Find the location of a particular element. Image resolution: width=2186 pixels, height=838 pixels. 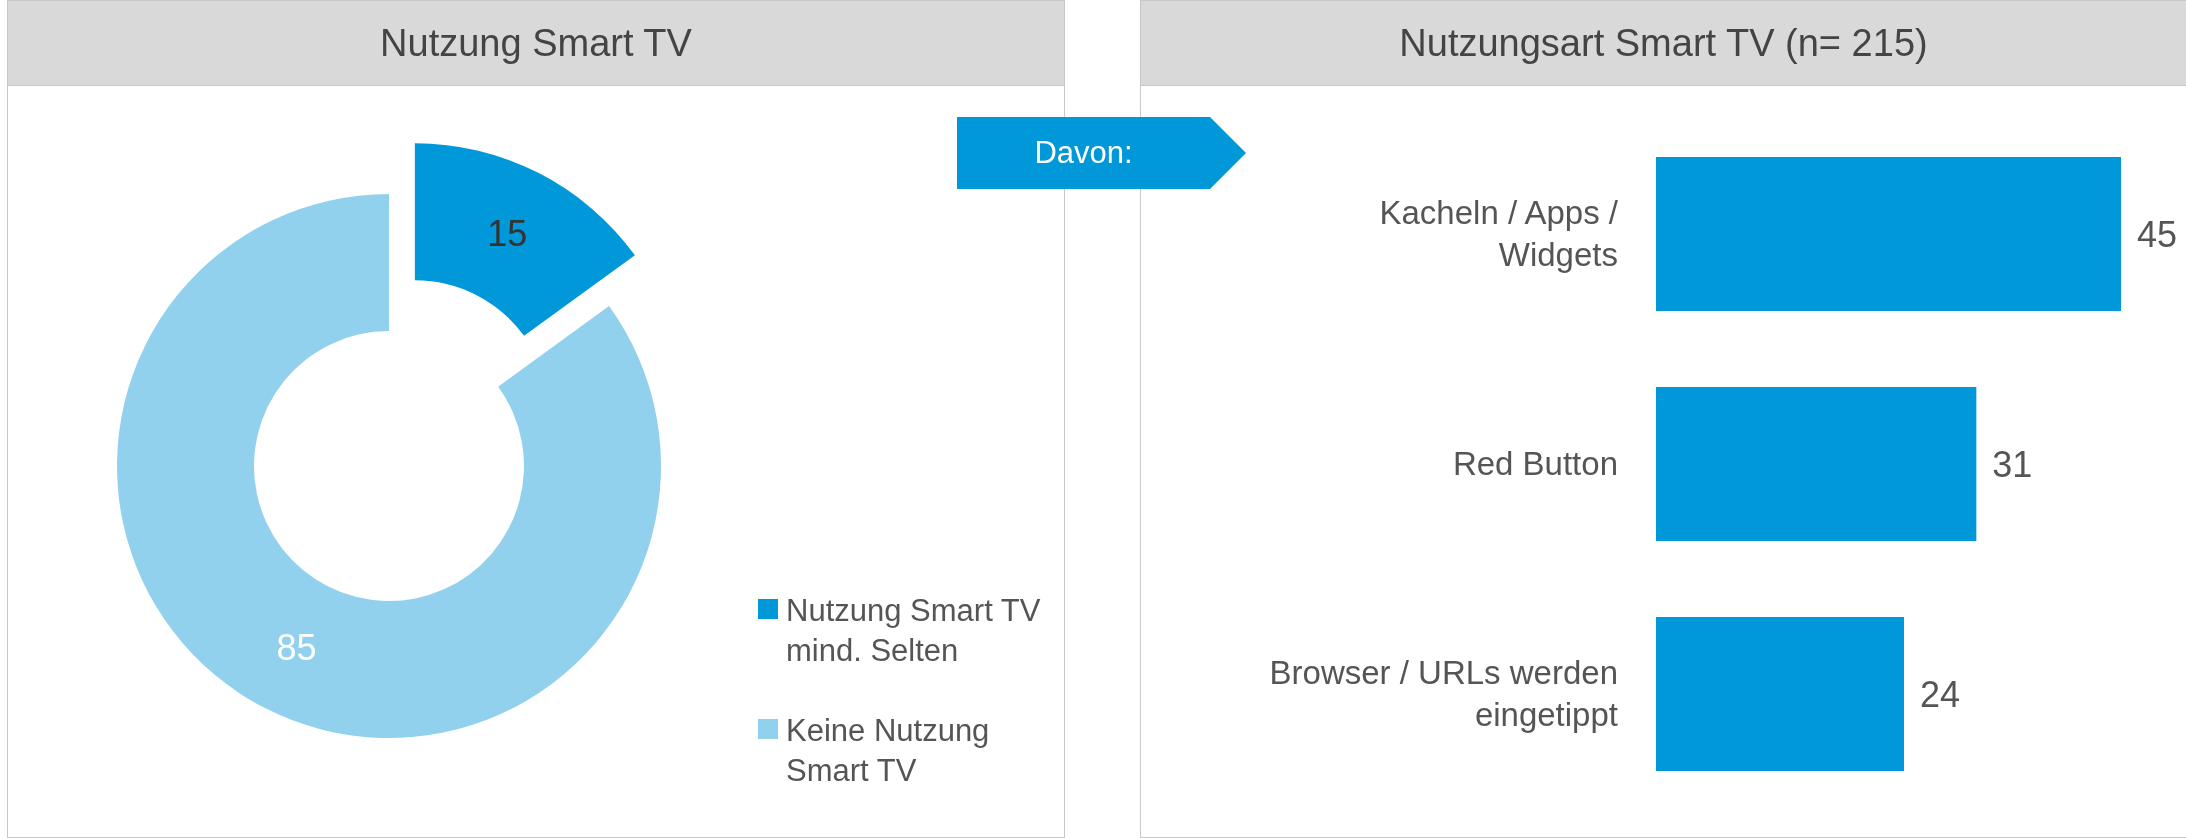

arrow-shape: Davon: is located at coordinates (1101, 153).